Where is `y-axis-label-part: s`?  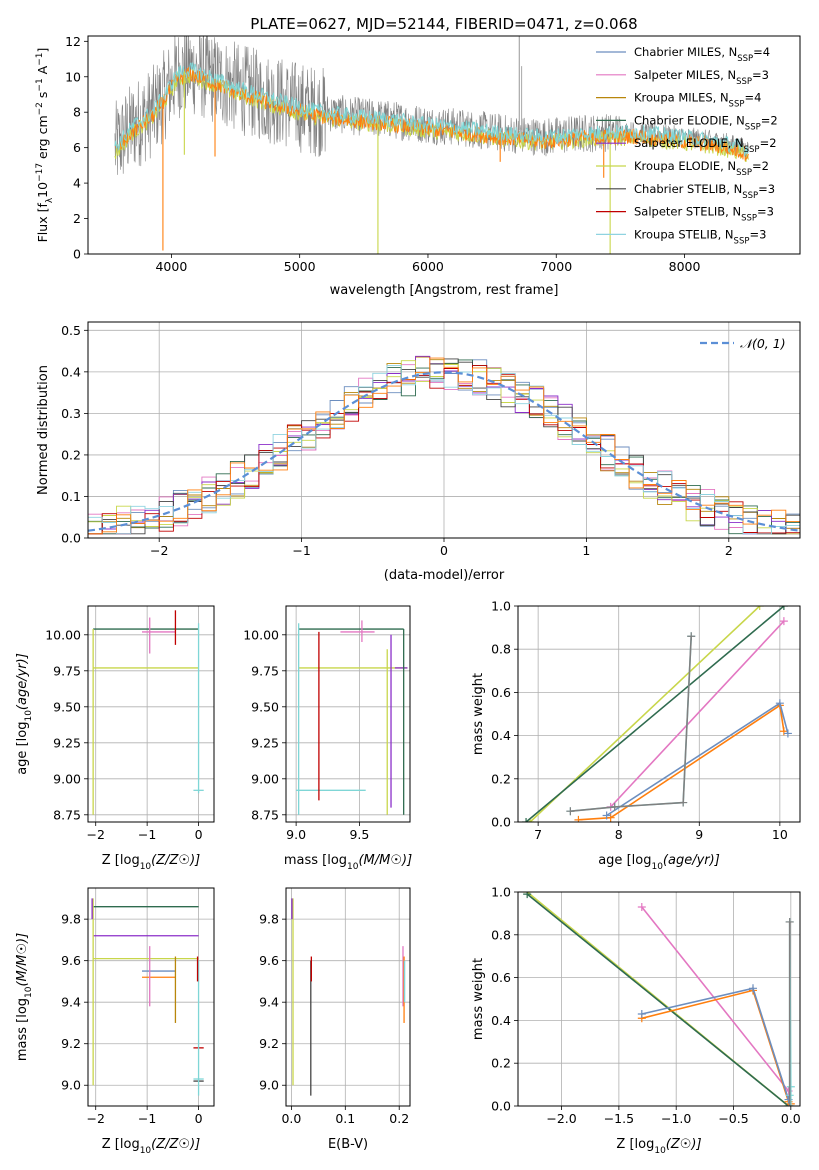 y-axis-label-part: s is located at coordinates (42, 97).